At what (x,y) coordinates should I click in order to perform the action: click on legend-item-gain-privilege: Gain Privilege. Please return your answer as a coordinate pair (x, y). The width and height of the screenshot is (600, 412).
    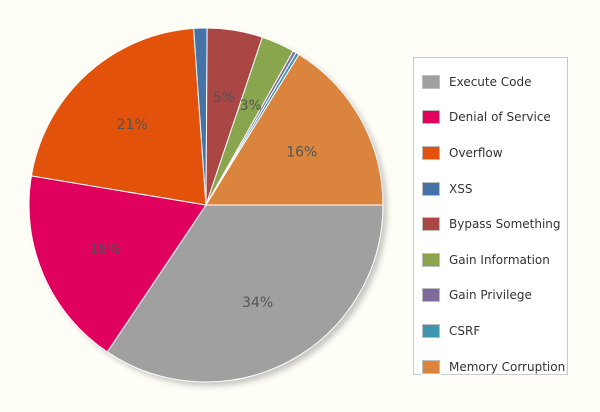
    Looking at the image, I should click on (494, 296).